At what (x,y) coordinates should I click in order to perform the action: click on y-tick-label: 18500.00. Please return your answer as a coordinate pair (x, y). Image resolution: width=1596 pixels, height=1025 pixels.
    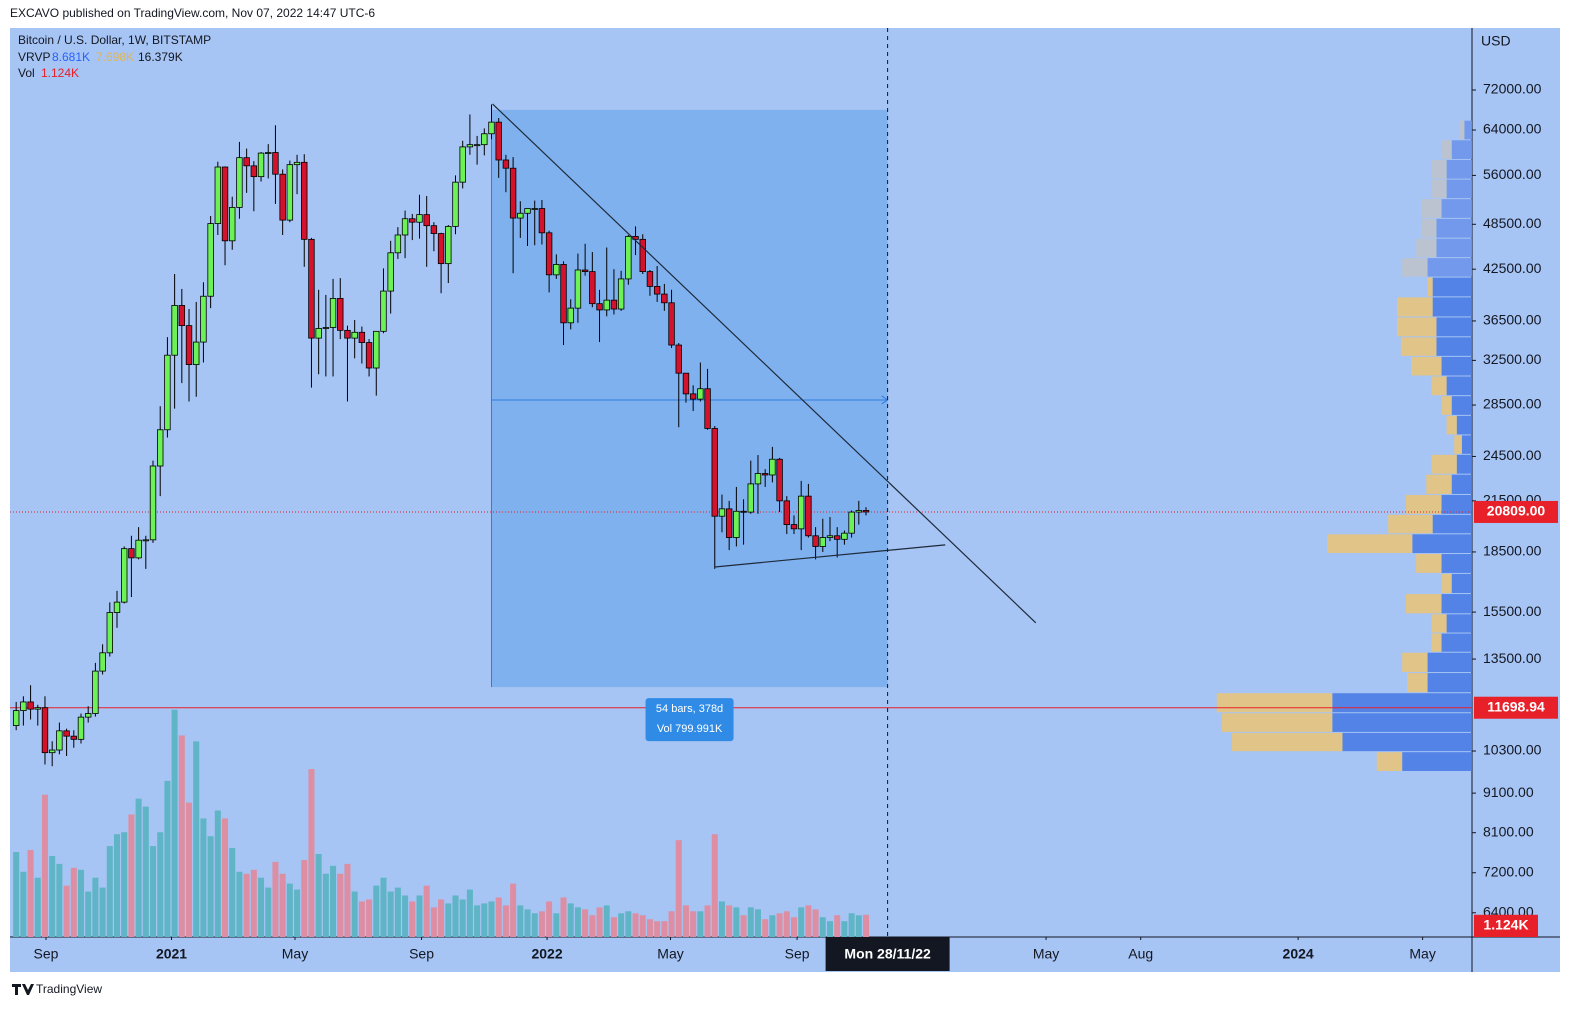
    Looking at the image, I should click on (1512, 551).